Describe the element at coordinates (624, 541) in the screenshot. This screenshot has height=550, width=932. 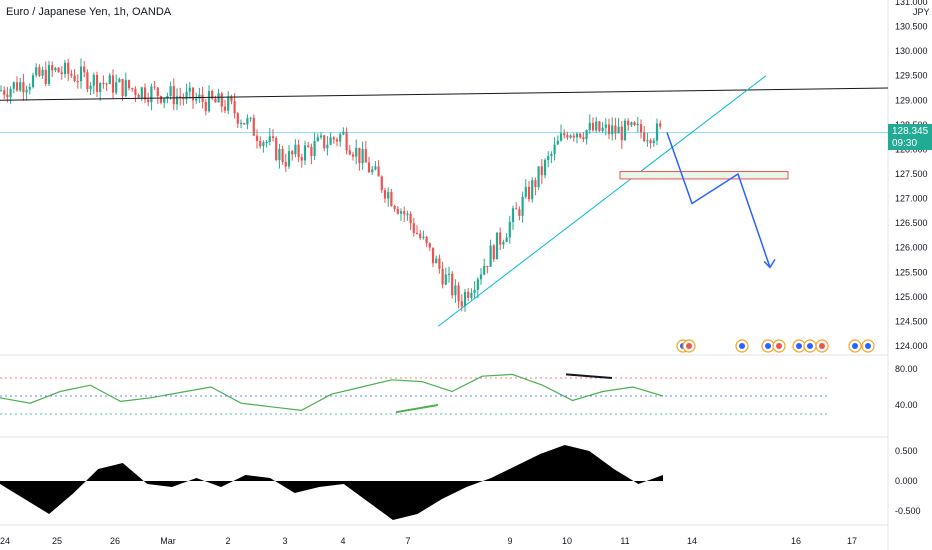
I see `x-tick-label: 11` at that location.